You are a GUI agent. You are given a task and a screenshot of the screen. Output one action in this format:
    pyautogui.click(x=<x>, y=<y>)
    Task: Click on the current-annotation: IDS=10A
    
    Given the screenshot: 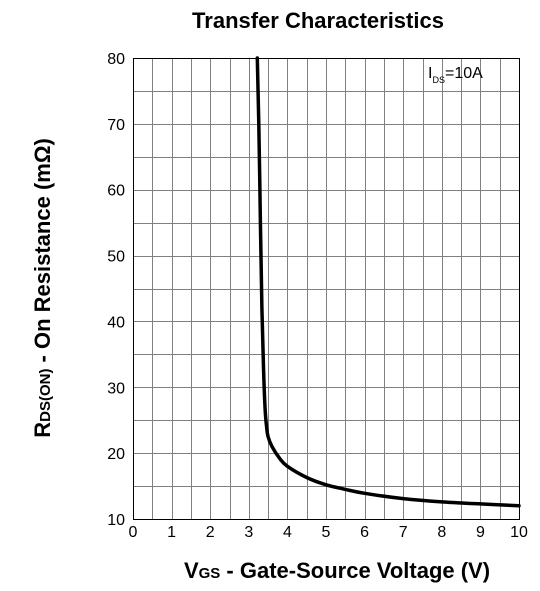 What is the action you would take?
    pyautogui.click(x=455, y=75)
    